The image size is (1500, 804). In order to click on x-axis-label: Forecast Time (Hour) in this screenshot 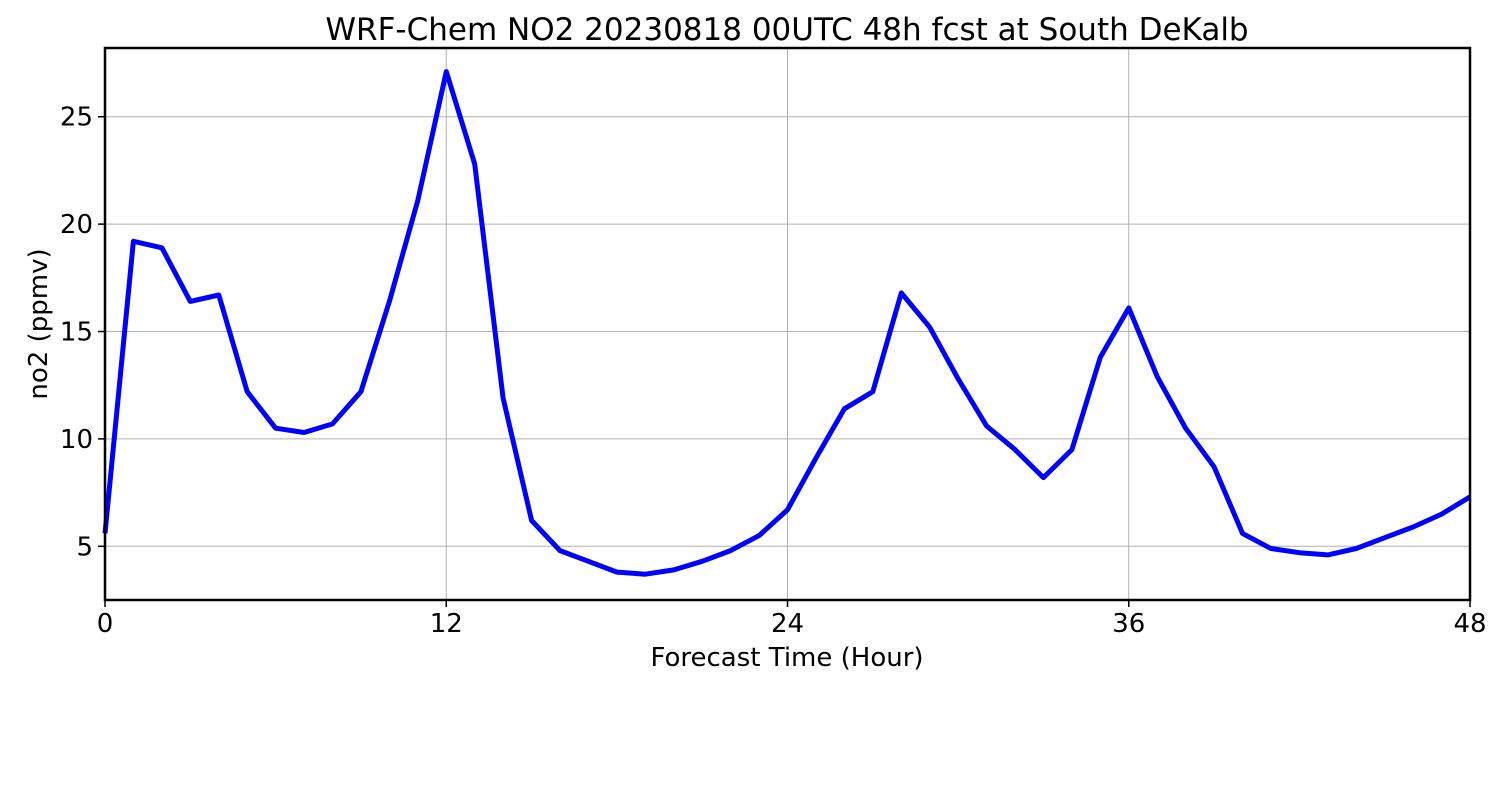, I will do `click(786, 658)`.